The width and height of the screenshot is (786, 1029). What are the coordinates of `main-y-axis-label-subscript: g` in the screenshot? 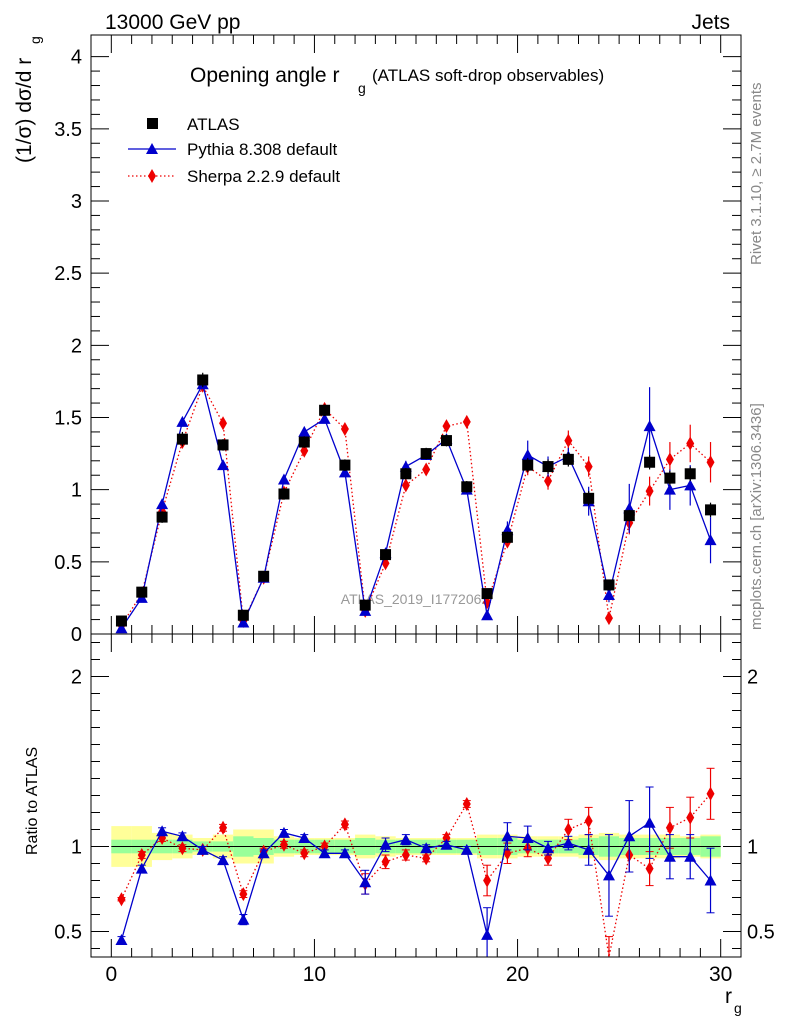 It's located at (35, 40).